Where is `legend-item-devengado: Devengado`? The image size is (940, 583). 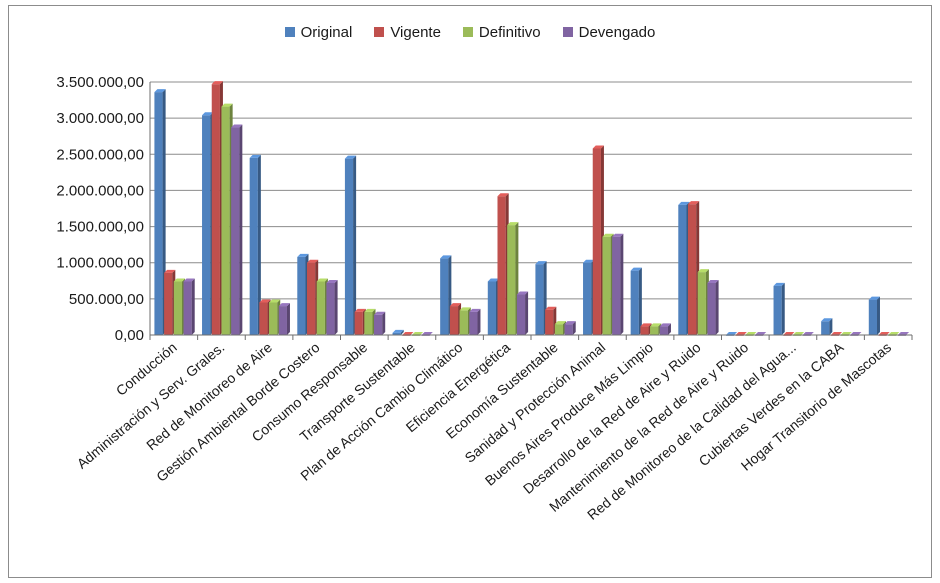 legend-item-devengado: Devengado is located at coordinates (608, 32).